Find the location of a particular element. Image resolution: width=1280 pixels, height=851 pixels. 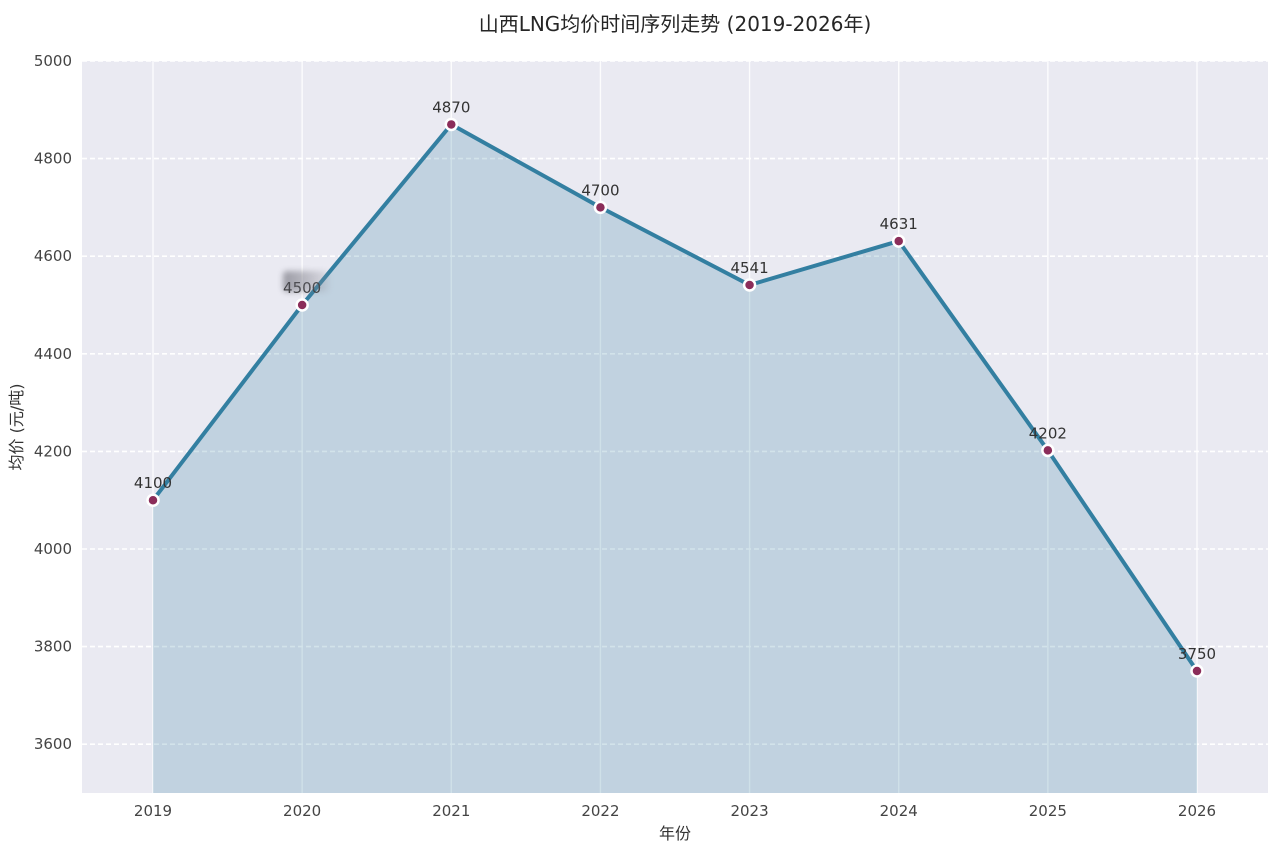

x-tick-label: 2024 is located at coordinates (899, 811).